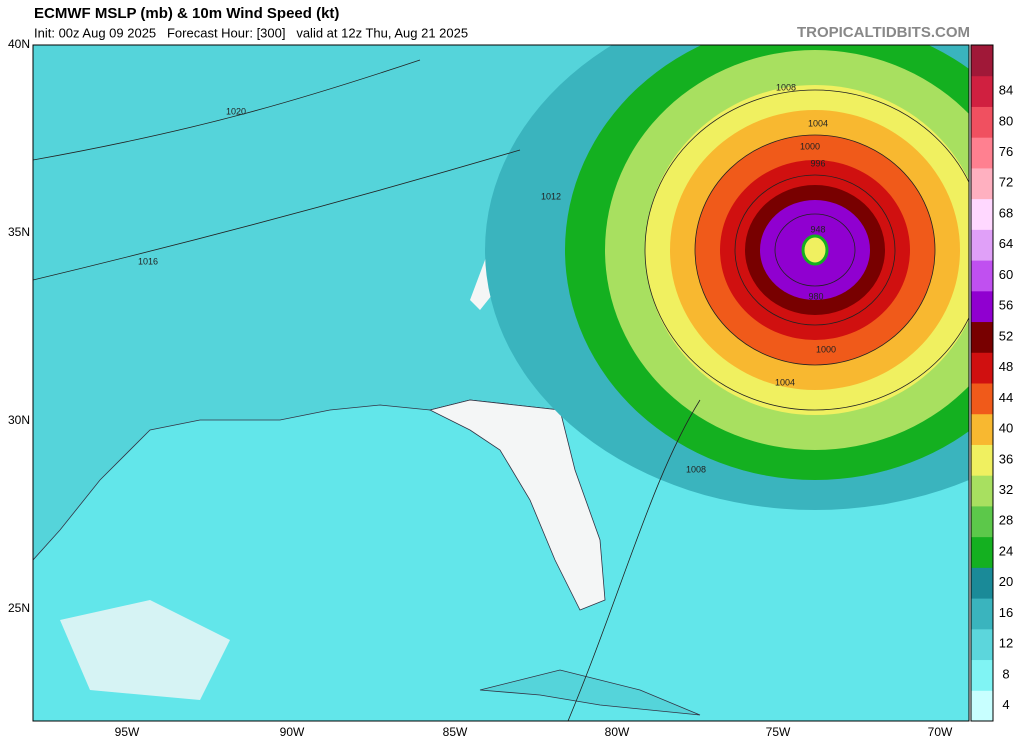  What do you see at coordinates (1006, 458) in the screenshot?
I see `colorbar-label: 36` at bounding box center [1006, 458].